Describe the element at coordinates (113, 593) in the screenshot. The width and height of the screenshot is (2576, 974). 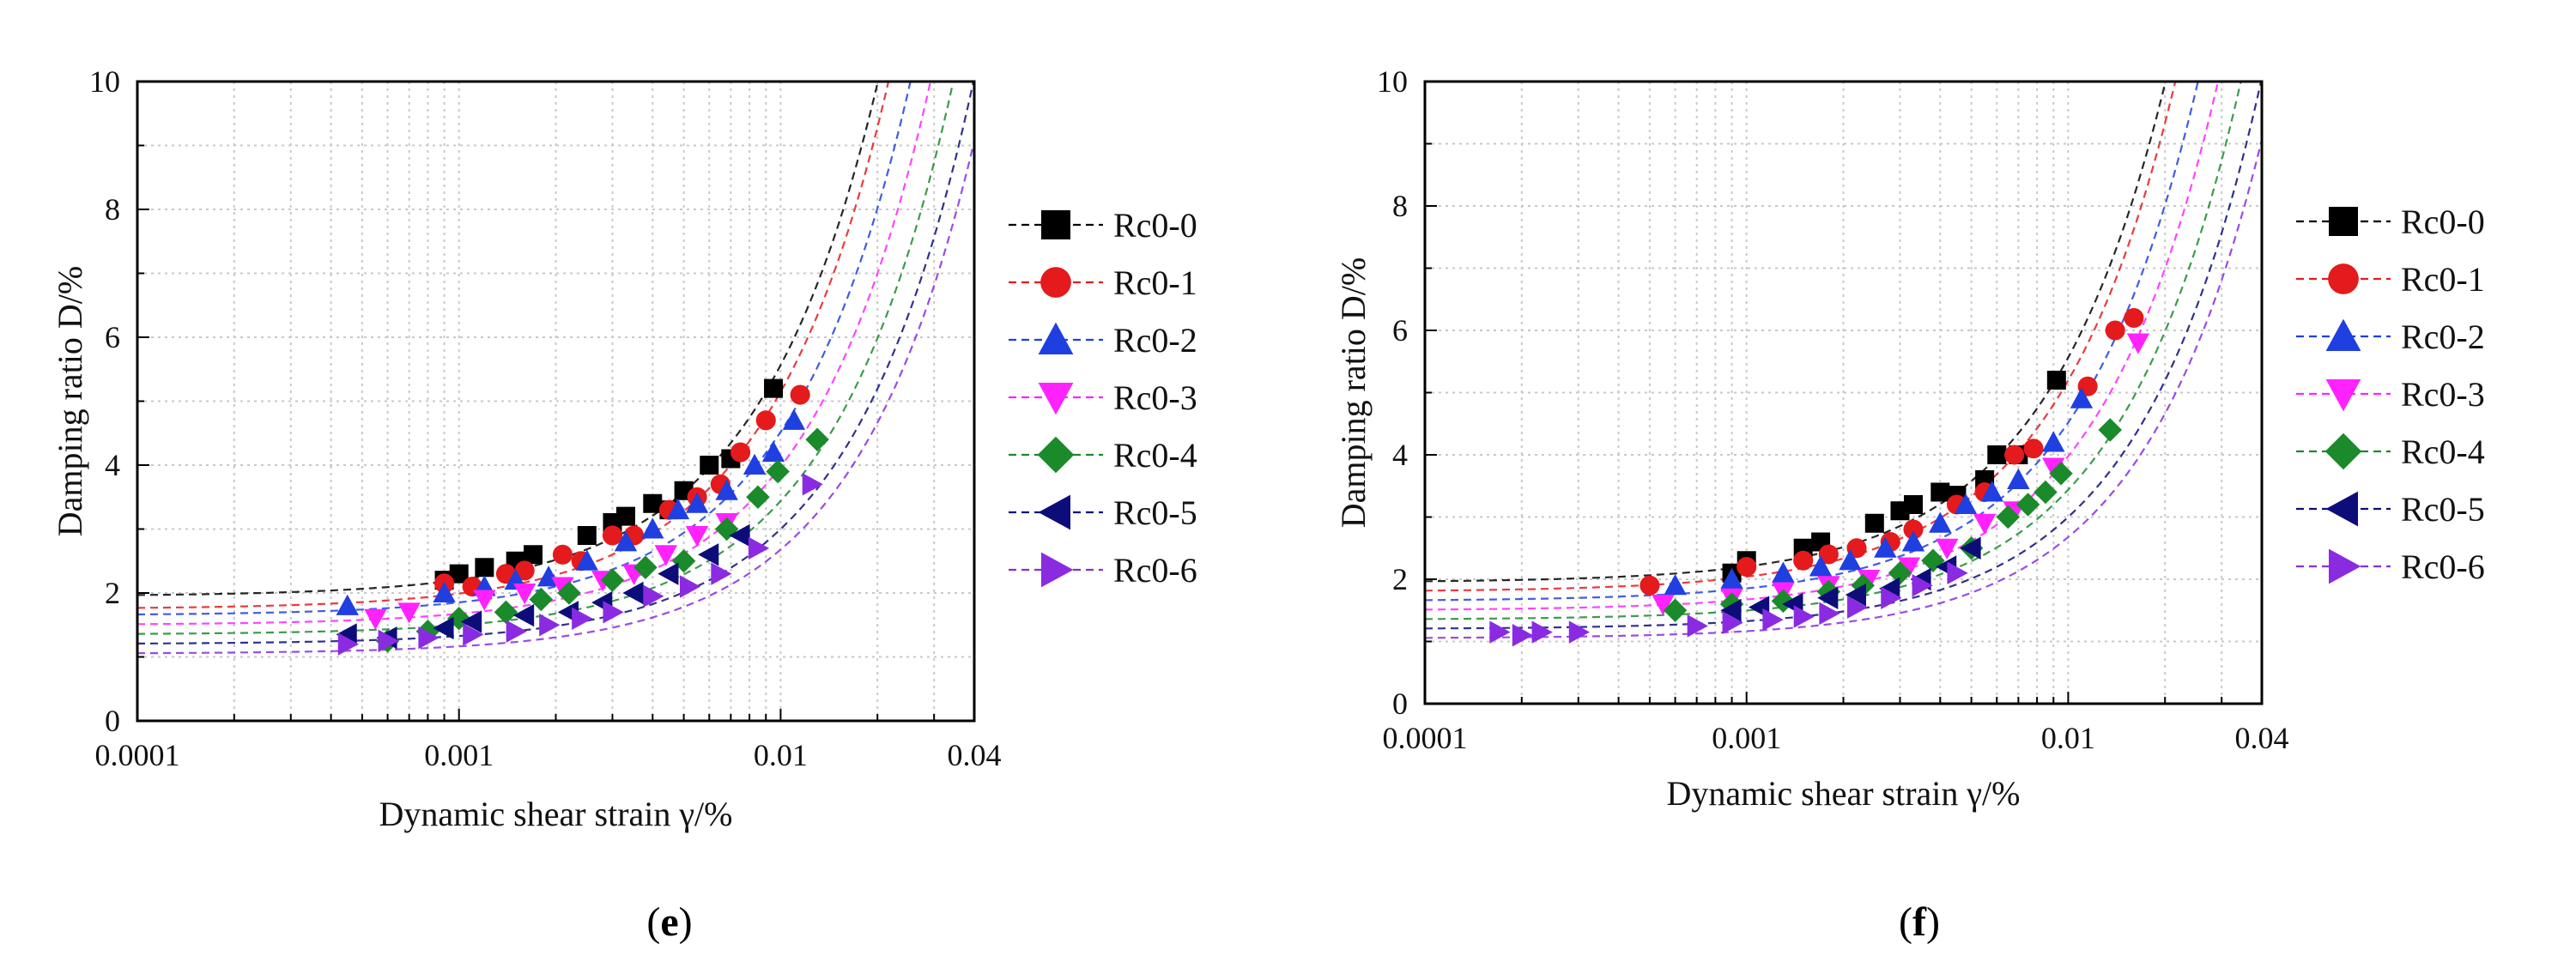
I see `y-tick-label: 2` at that location.